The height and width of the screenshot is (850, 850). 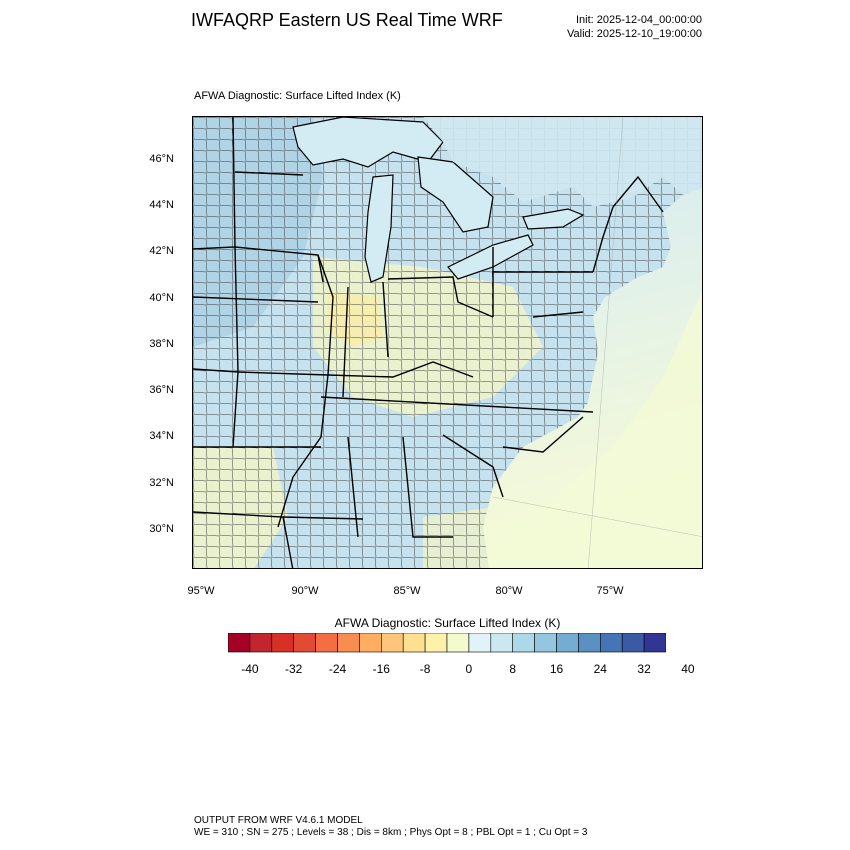 What do you see at coordinates (381, 669) in the screenshot?
I see `colorbar-tick-label: -16` at bounding box center [381, 669].